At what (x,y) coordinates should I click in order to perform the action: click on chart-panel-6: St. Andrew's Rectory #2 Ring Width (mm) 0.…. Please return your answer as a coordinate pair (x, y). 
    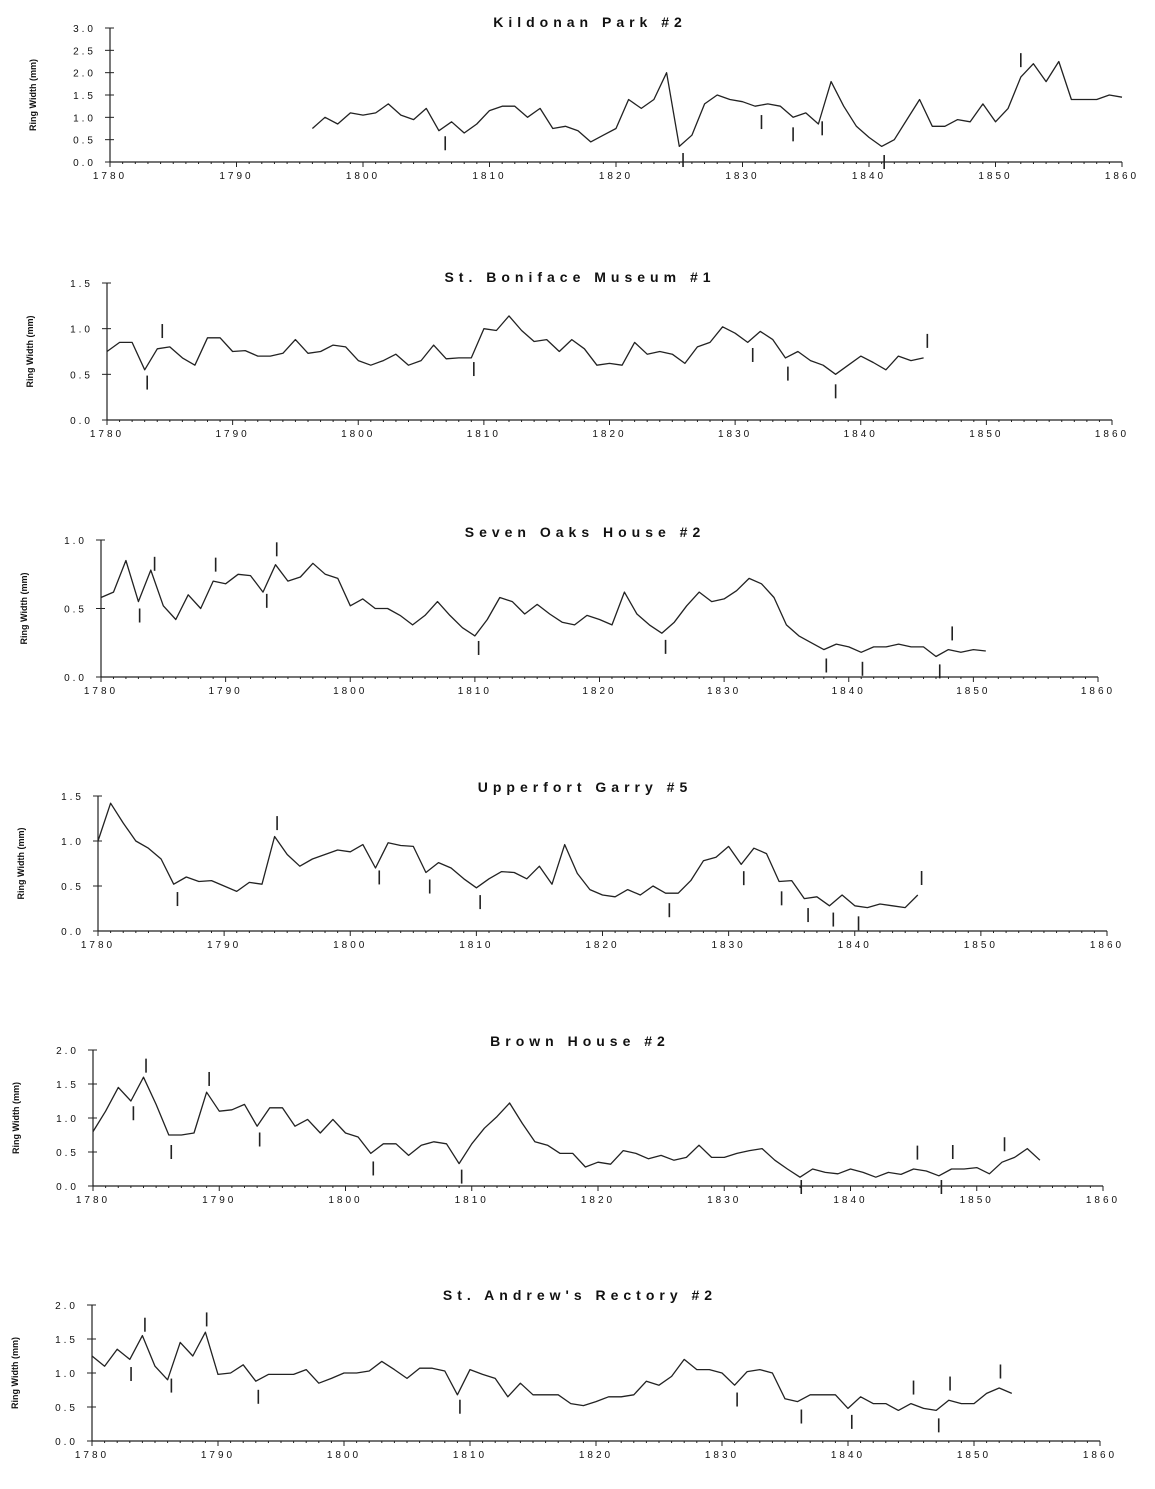
    Looking at the image, I should click on (563, 1374).